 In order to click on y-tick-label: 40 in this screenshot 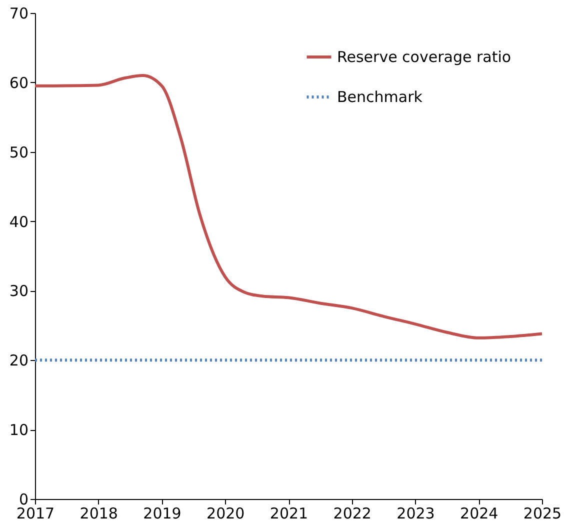, I will do `click(18, 221)`.